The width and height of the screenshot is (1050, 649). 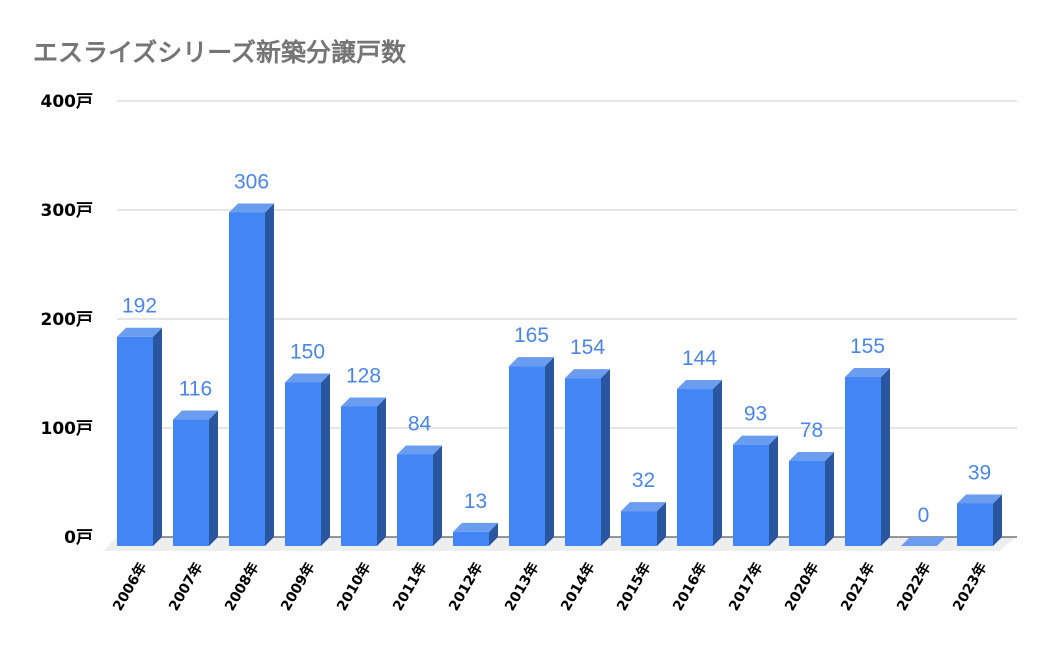 I want to click on bar: 128, so click(x=363, y=455).